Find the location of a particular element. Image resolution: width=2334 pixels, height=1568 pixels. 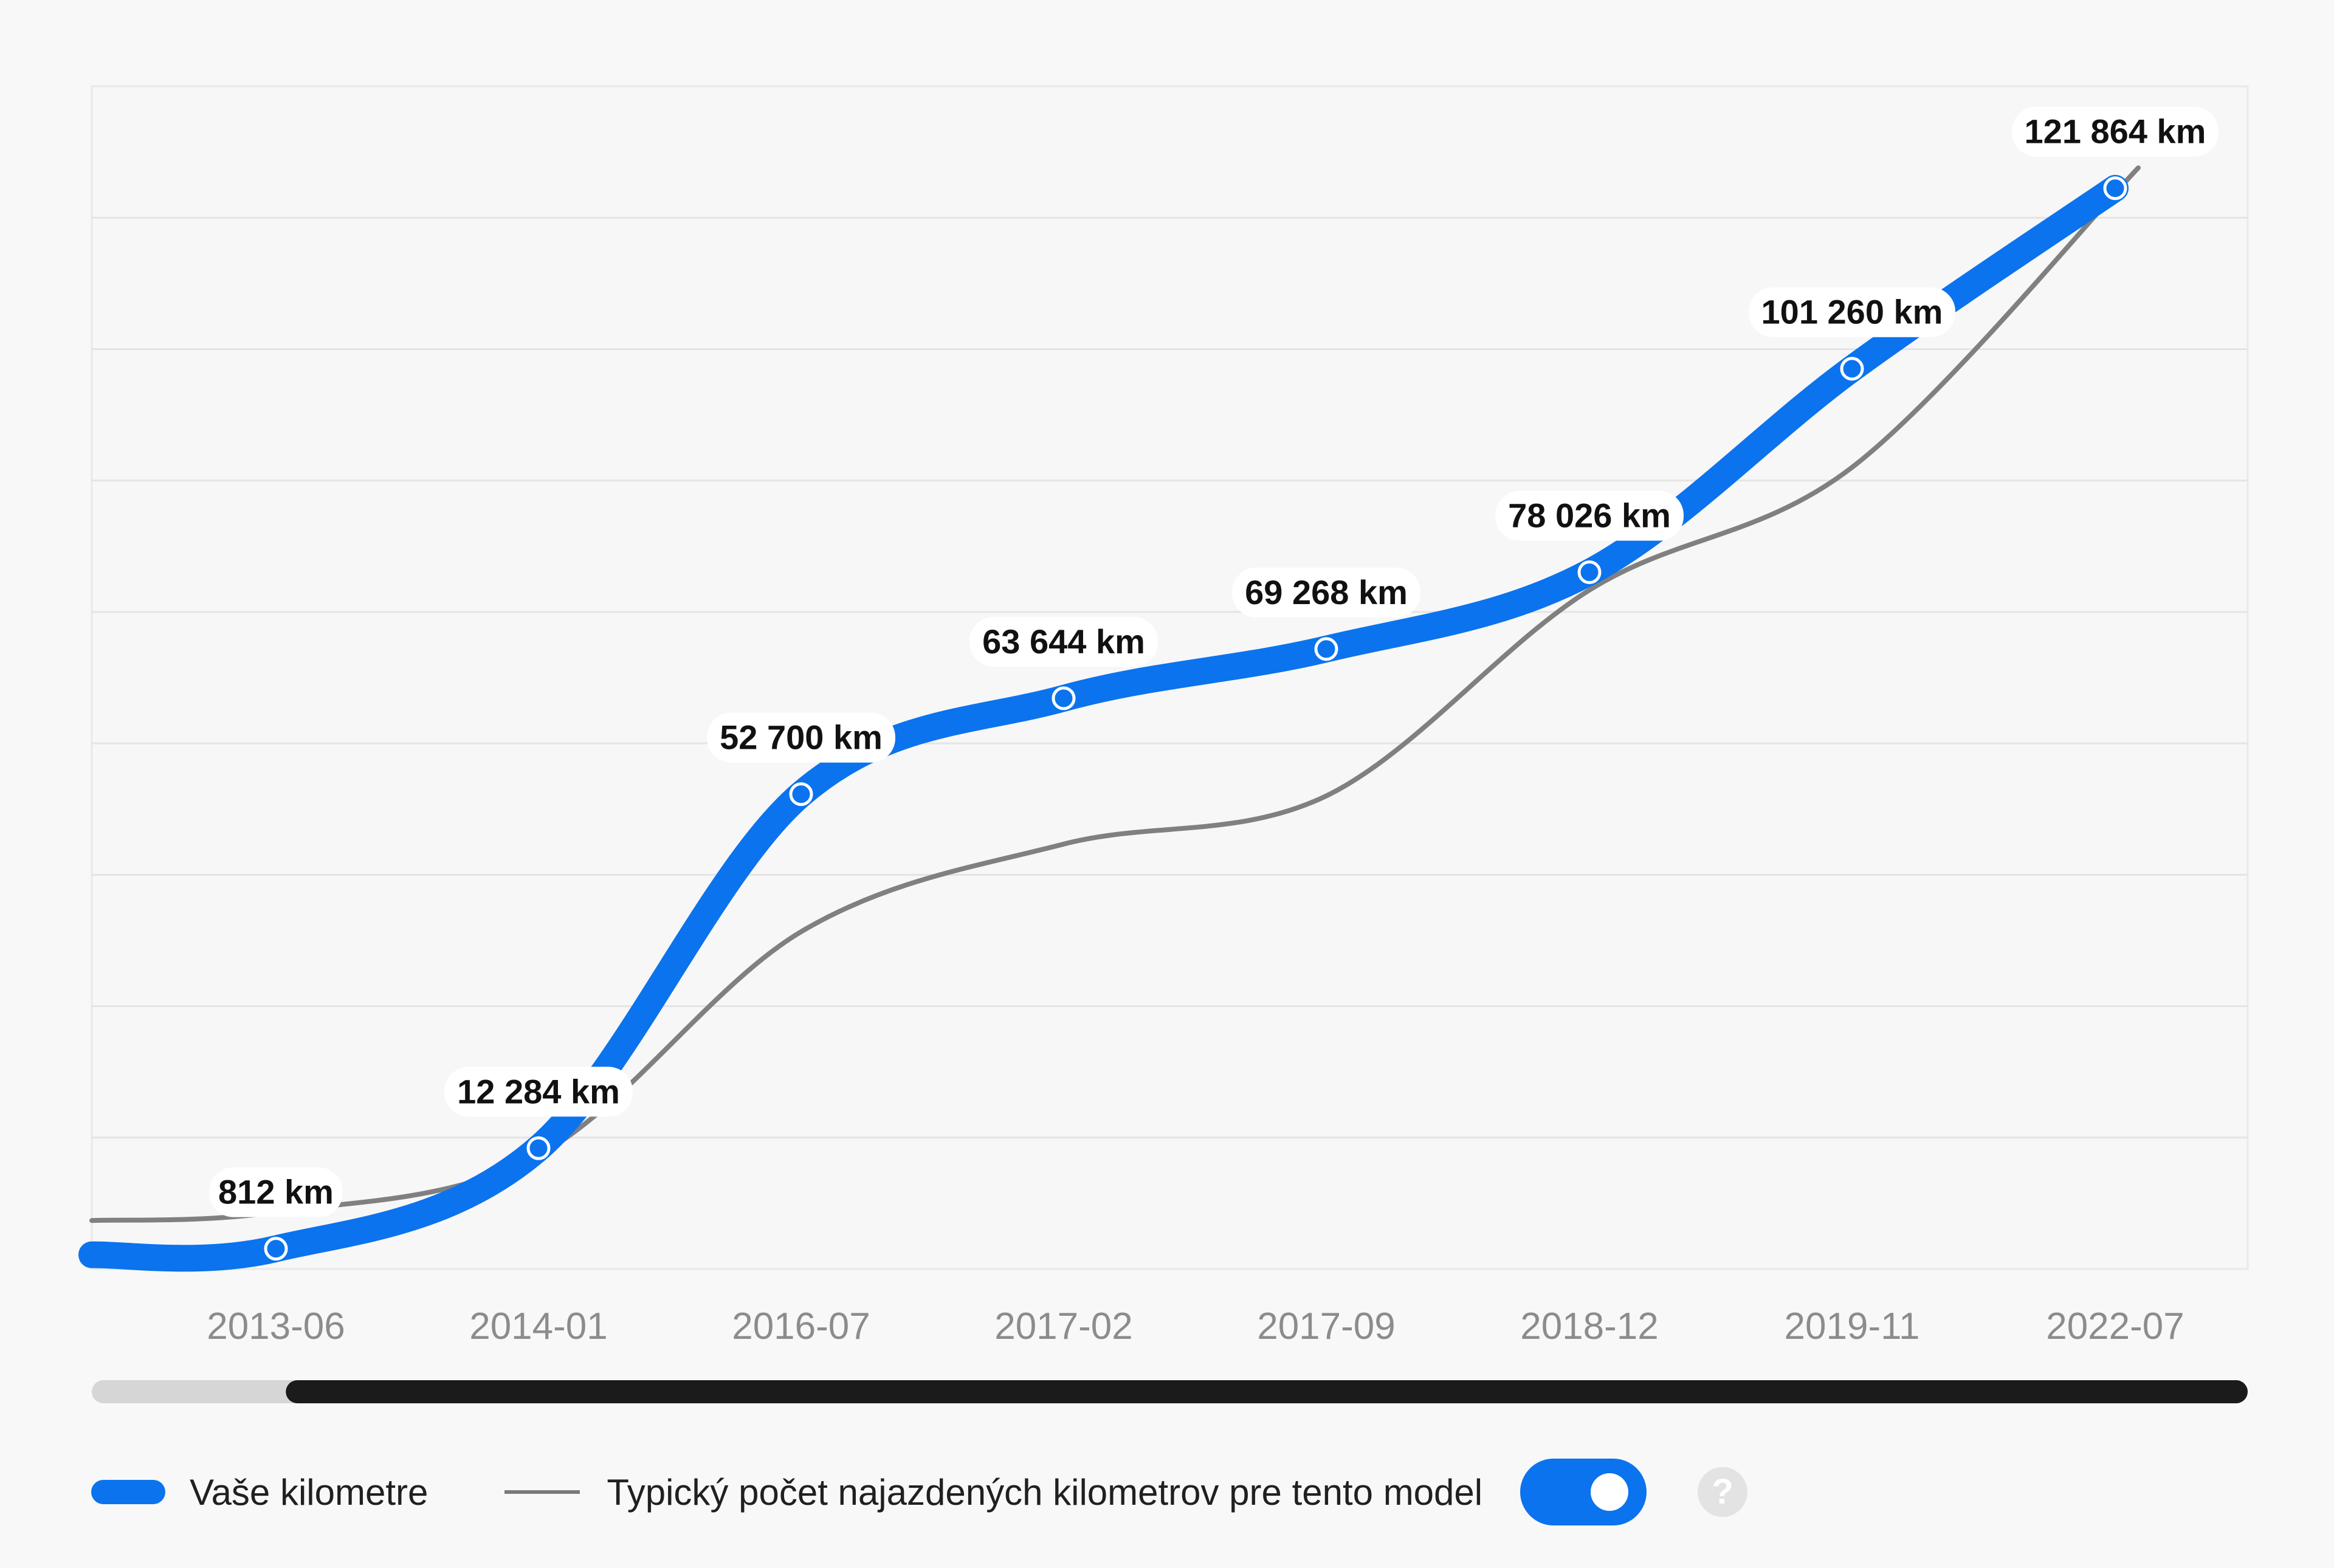

data-label: 69 268 km is located at coordinates (1326, 592).